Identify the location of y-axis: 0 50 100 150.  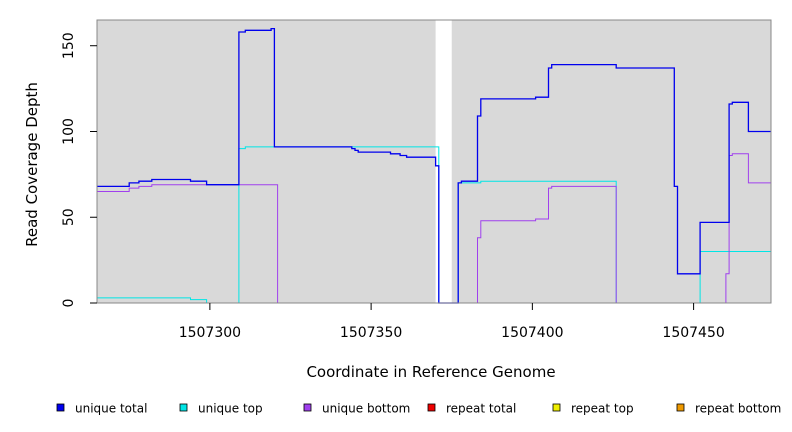
(79, 169).